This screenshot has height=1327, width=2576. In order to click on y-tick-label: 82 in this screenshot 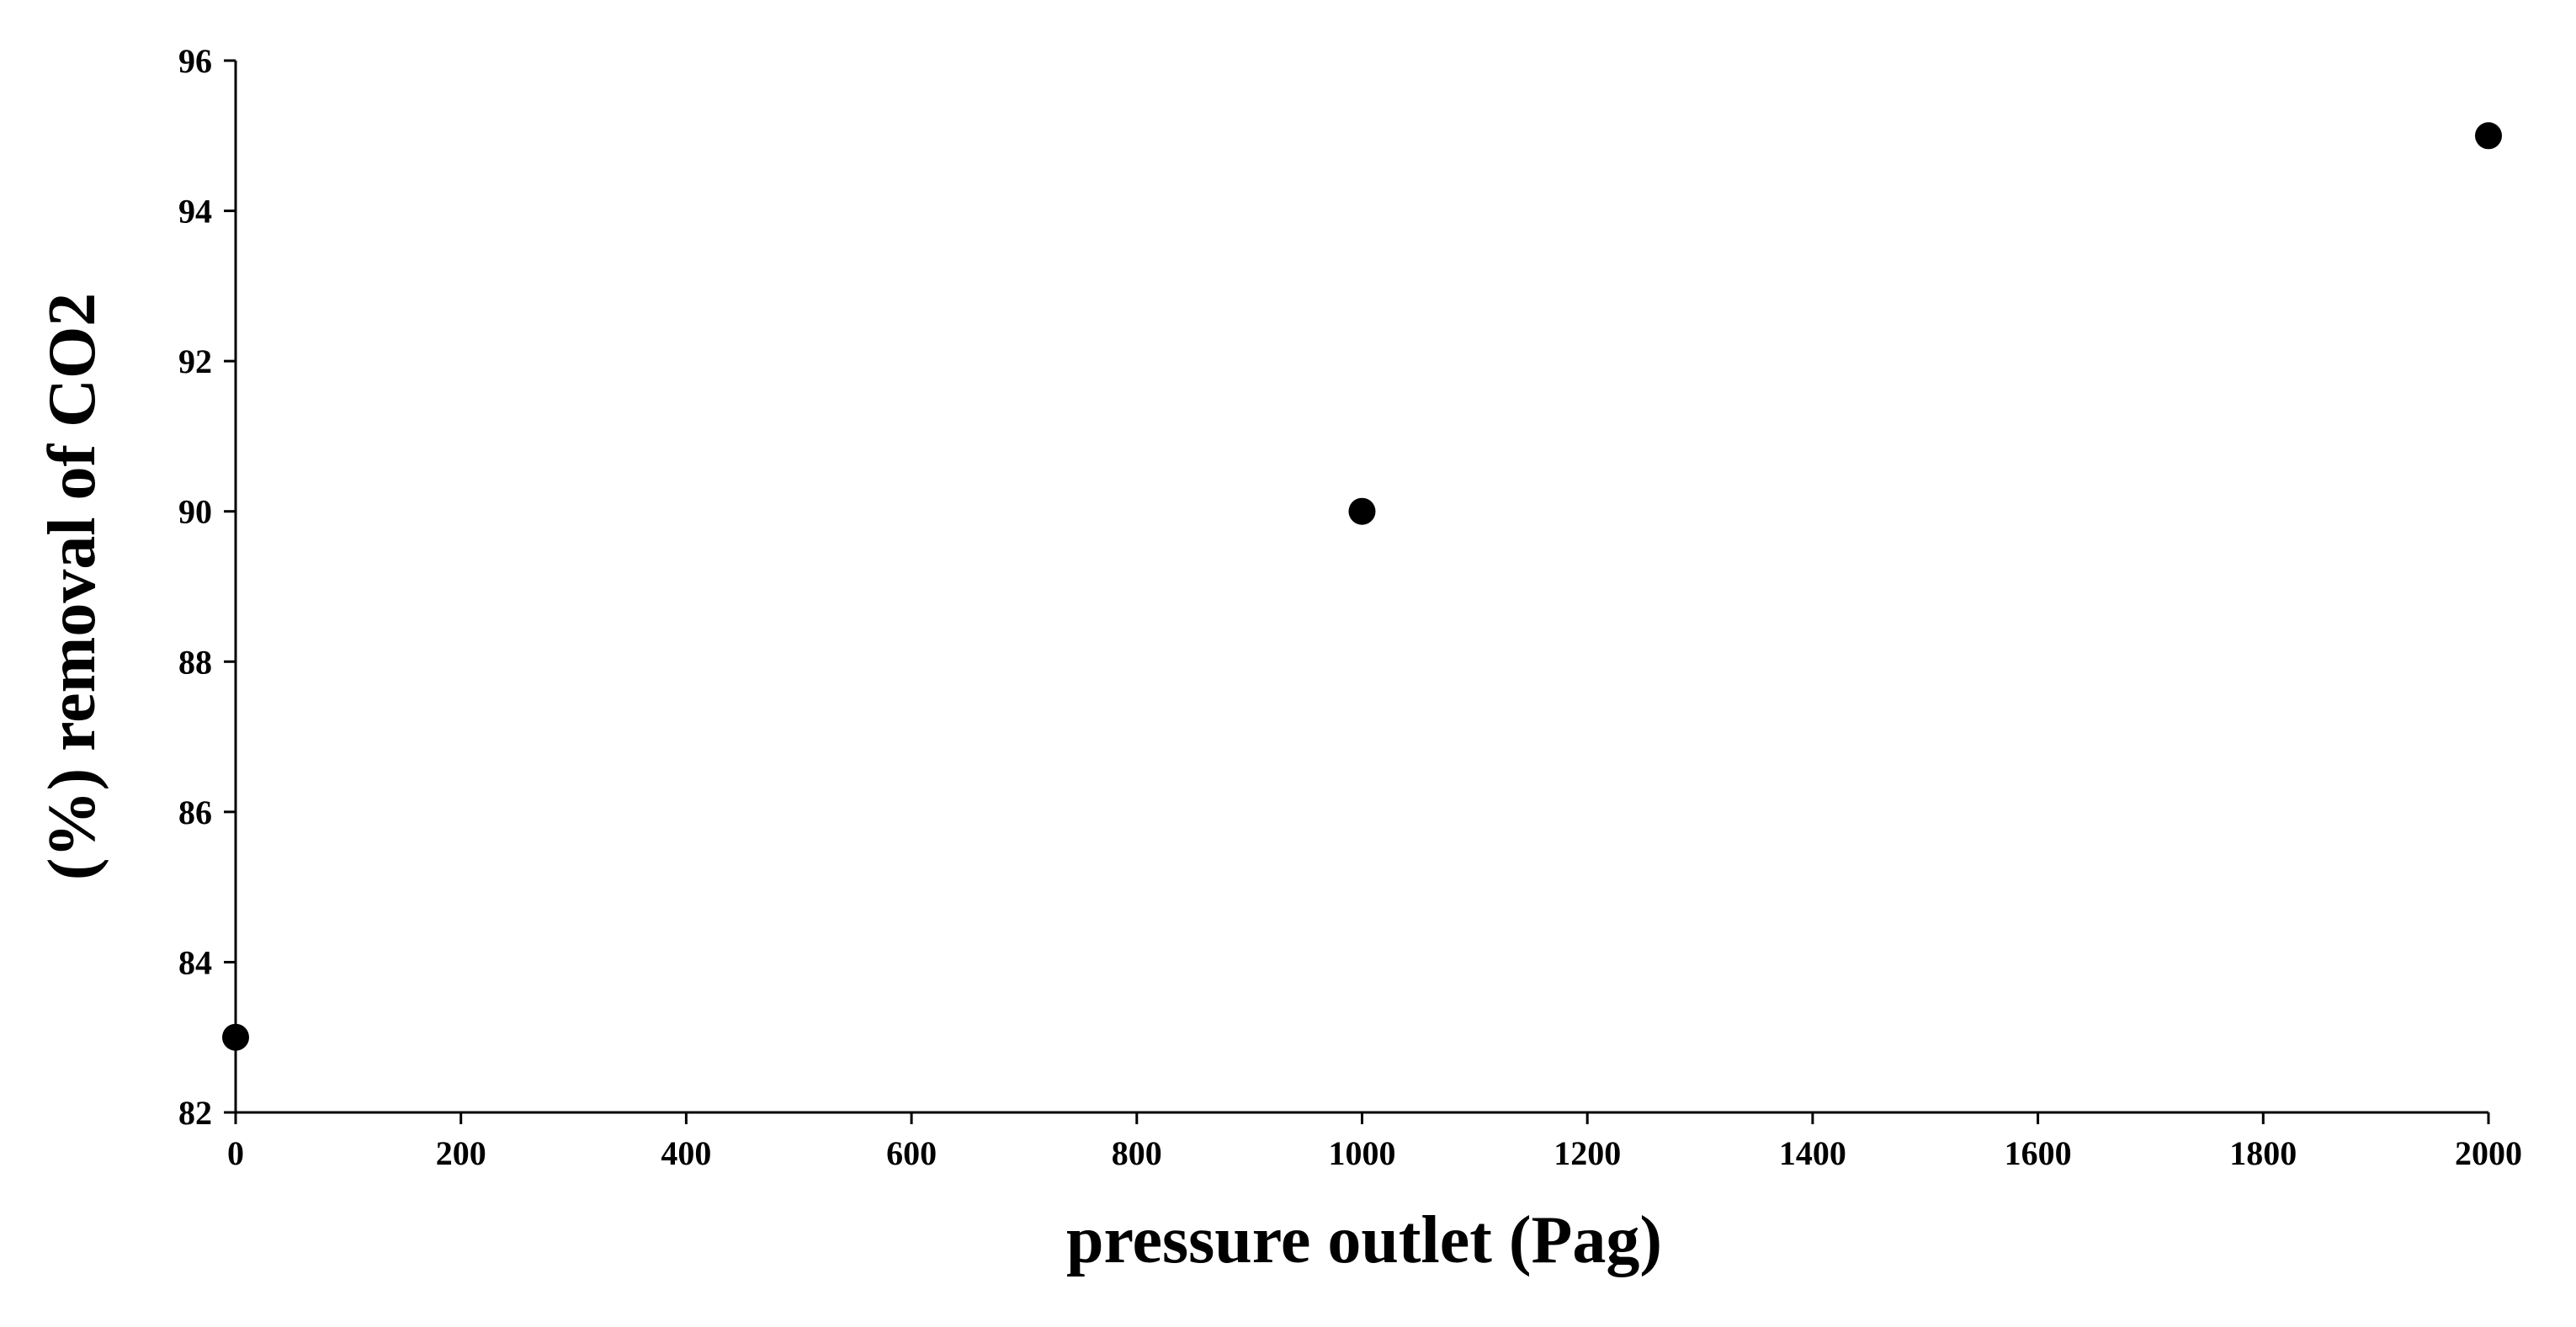, I will do `click(195, 1113)`.